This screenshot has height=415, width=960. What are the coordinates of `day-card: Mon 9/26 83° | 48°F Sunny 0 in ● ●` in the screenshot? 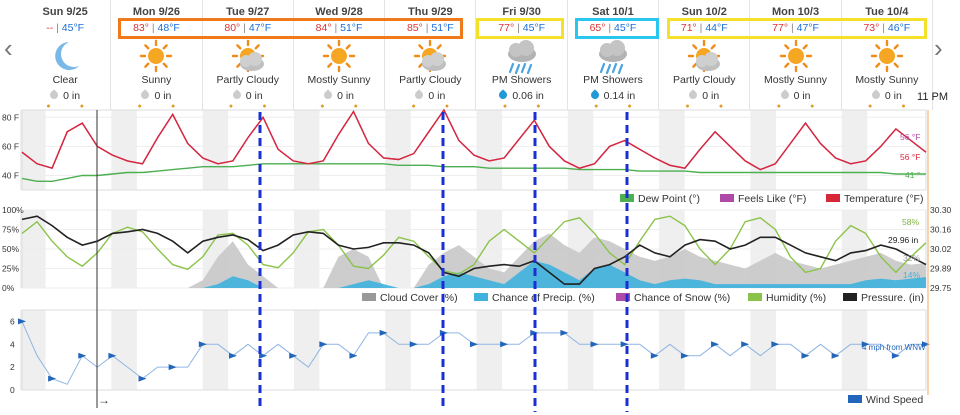 It's located at (157, 55).